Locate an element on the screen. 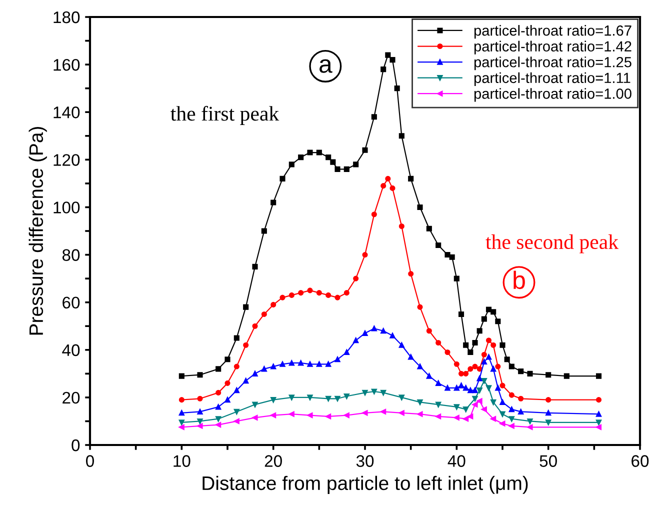  x-axis-title: Distance from particle to left inlet (μm) is located at coordinates (365, 485).